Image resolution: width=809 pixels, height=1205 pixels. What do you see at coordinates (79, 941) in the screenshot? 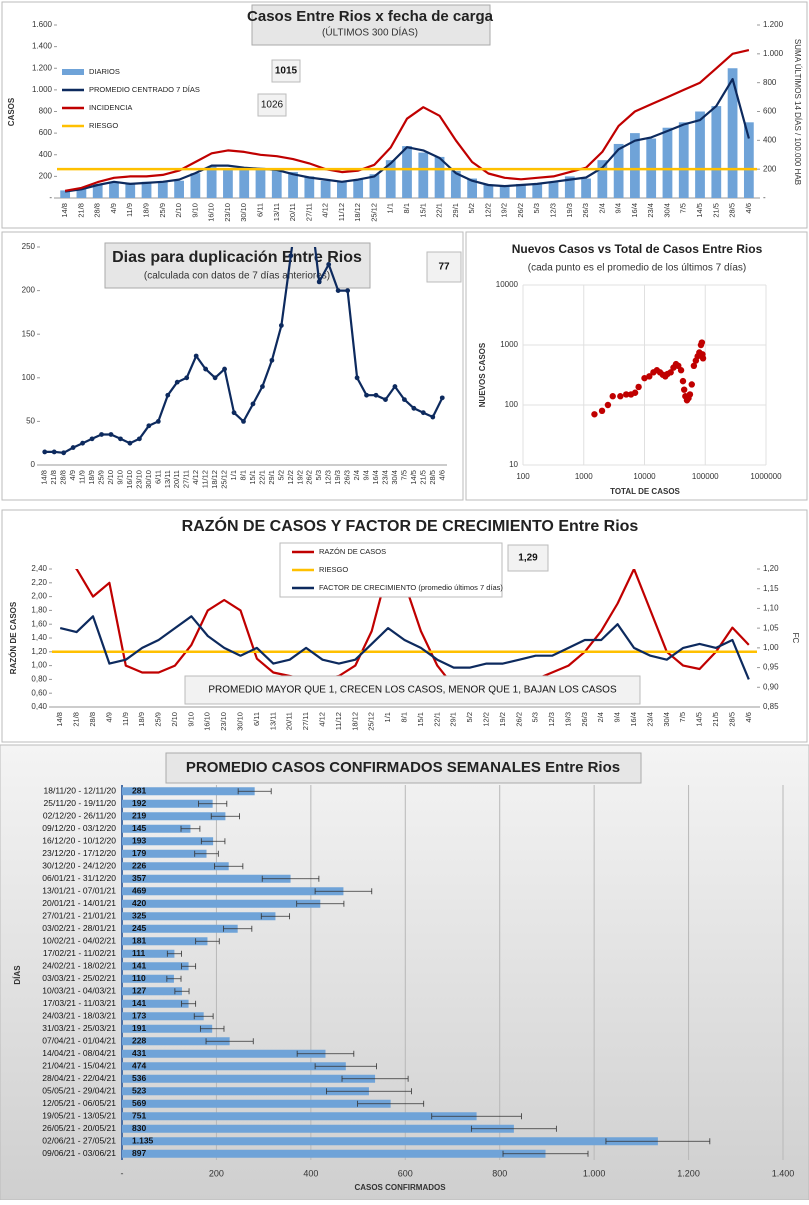
I see `category-label: 10/02/21 - 04/02/21` at bounding box center [79, 941].